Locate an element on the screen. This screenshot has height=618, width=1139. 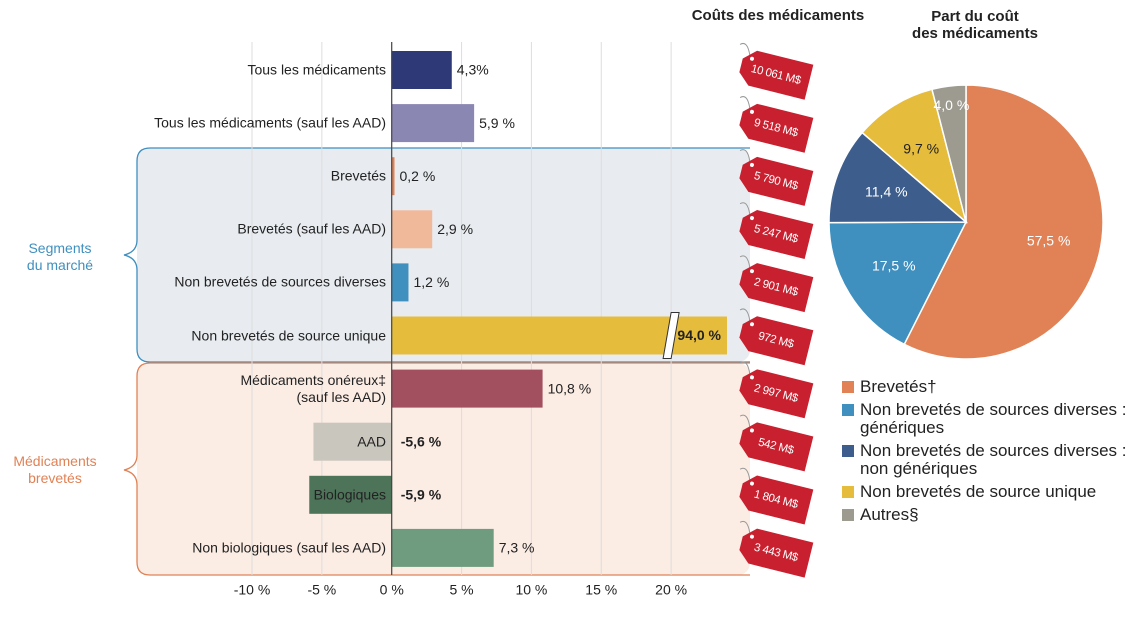
x-tick-label: 5 % is located at coordinates (461, 590).